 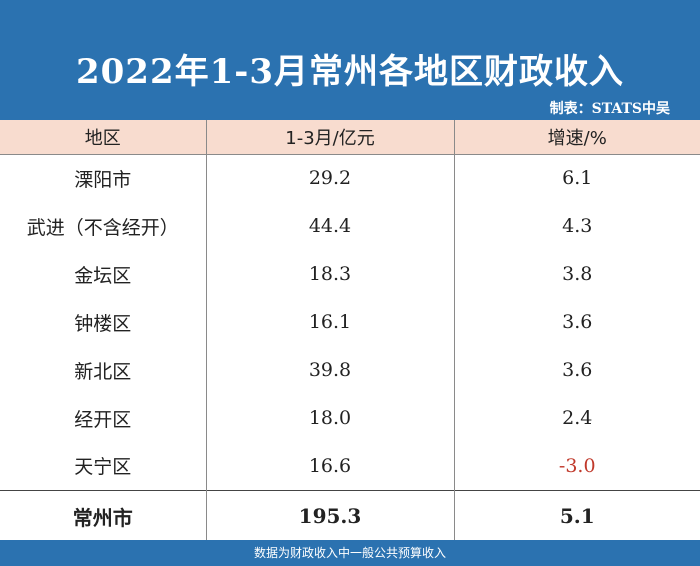 I want to click on revenue-cell: 18.0, so click(x=329, y=418).